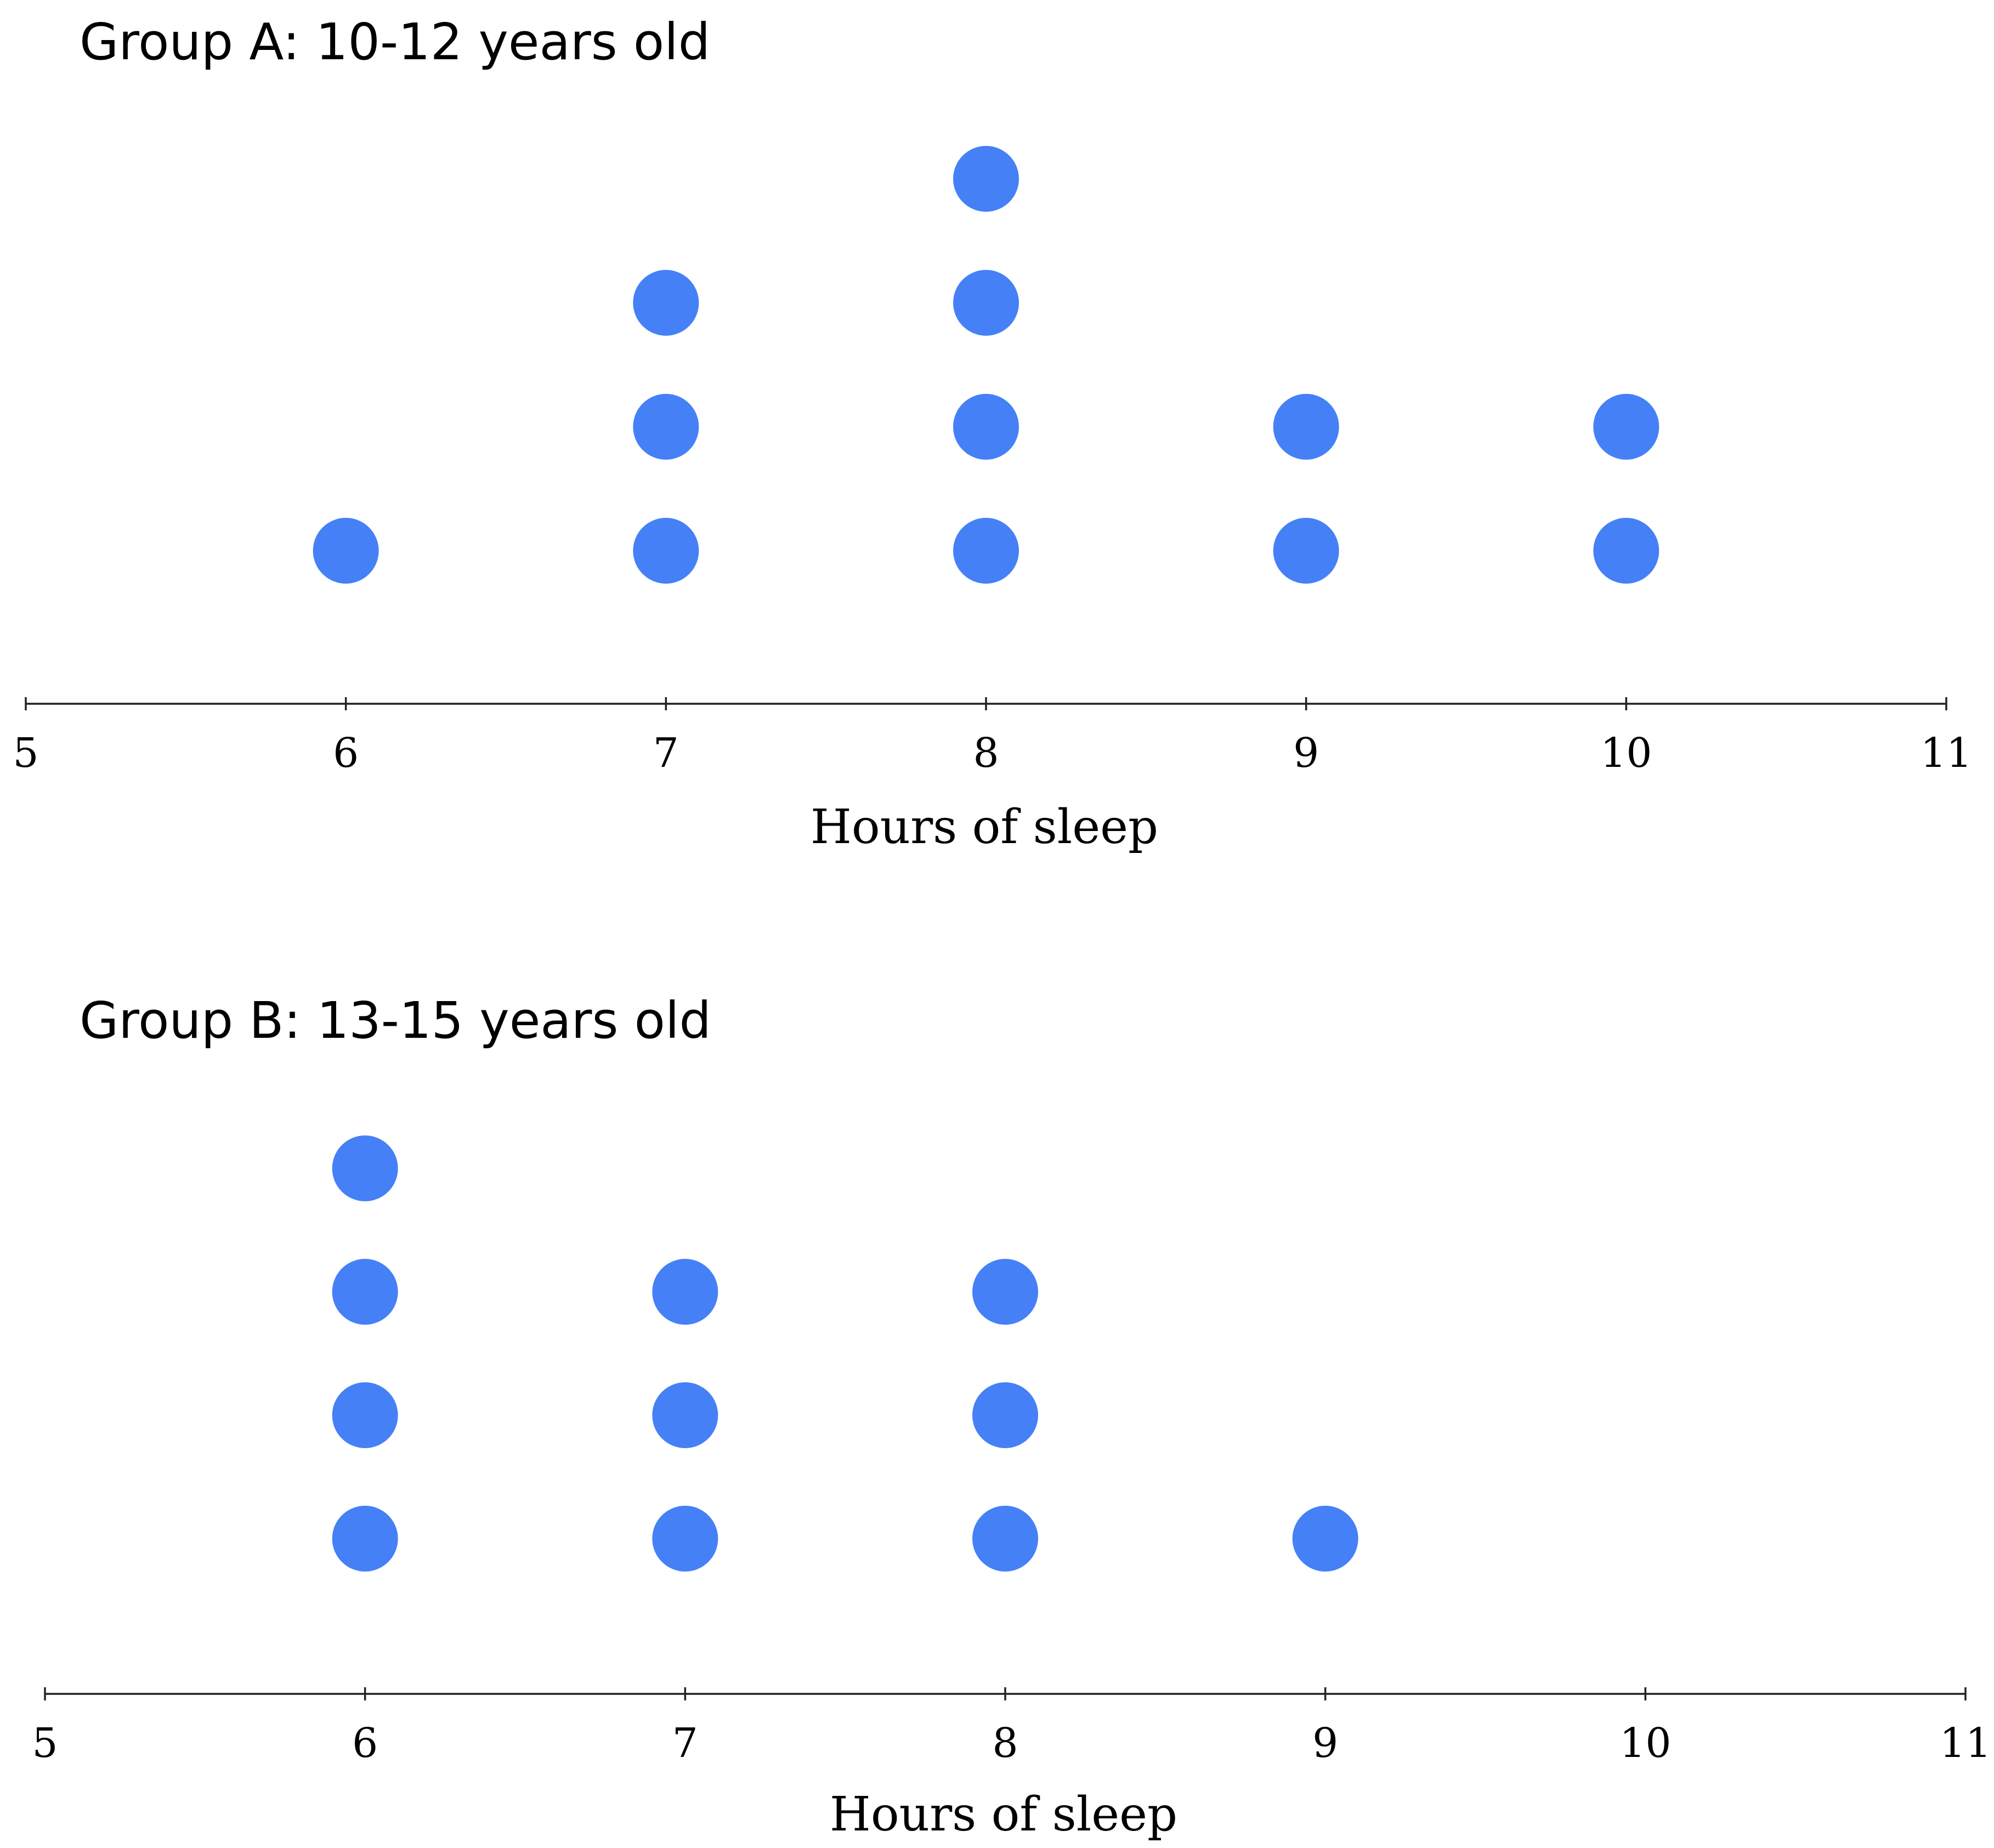  What do you see at coordinates (395, 1021) in the screenshot?
I see `chart-title: Group B: 13-15 years old` at bounding box center [395, 1021].